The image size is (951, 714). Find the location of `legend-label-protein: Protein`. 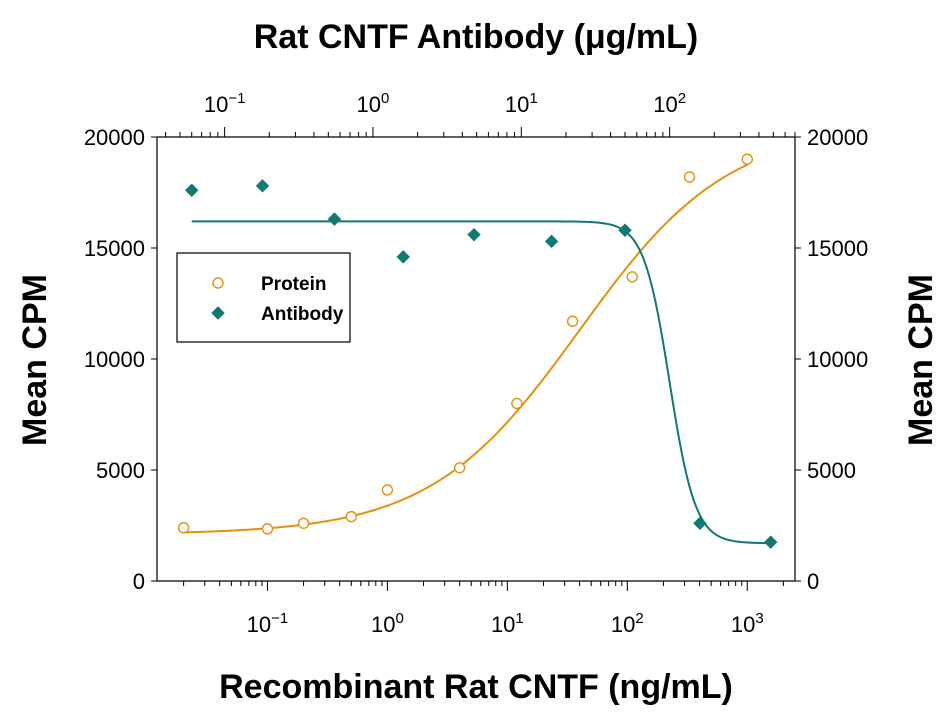

legend-label-protein: Protein is located at coordinates (293, 284).